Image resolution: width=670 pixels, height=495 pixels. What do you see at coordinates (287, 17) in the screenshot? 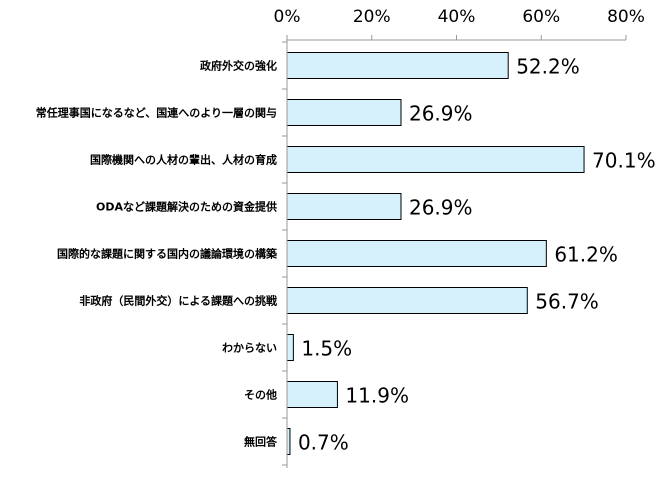
I see `x-tick-label: 0%` at bounding box center [287, 17].